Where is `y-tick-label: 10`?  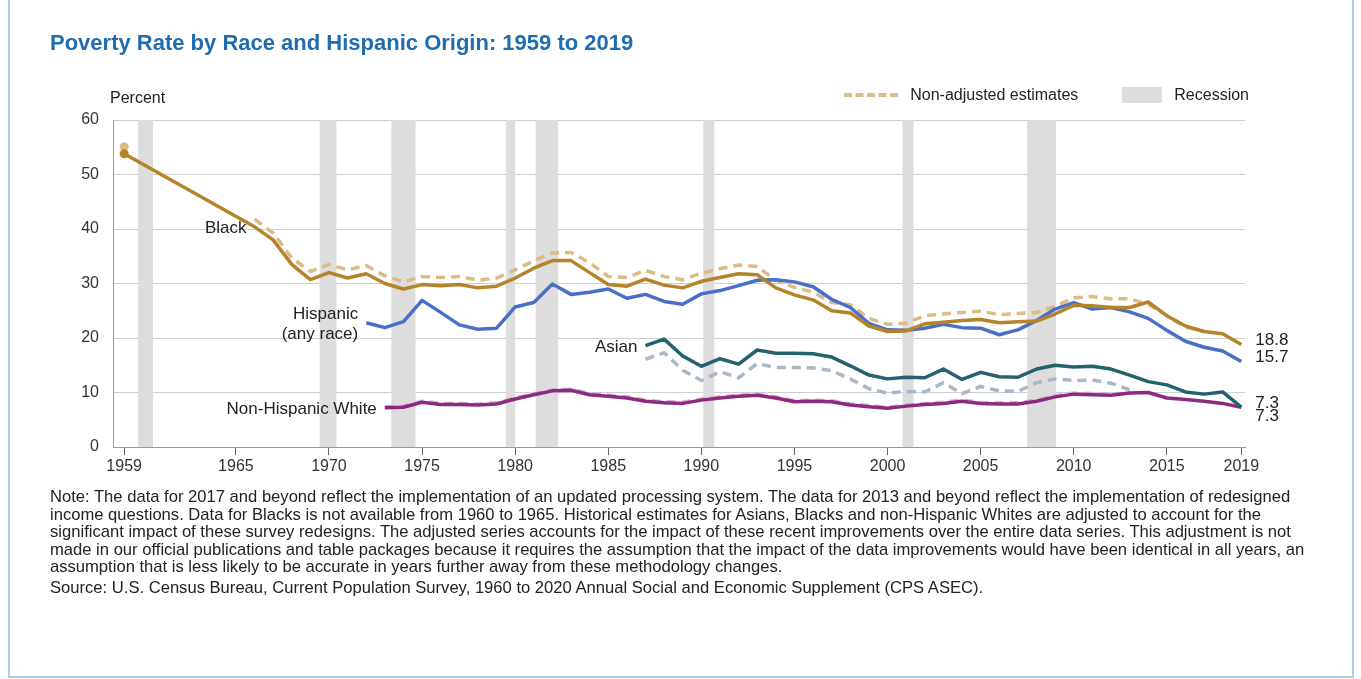 y-tick-label: 10 is located at coordinates (90, 391).